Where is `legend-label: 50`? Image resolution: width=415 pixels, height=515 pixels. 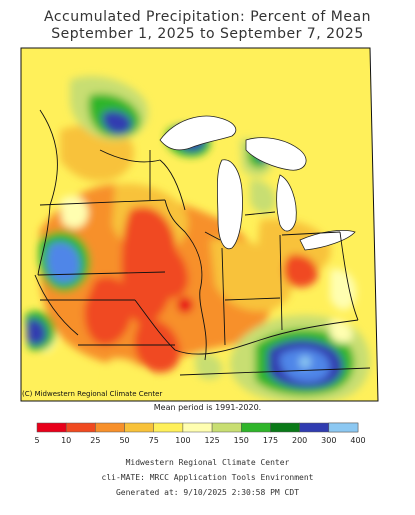
legend-label: 50 is located at coordinates (124, 440).